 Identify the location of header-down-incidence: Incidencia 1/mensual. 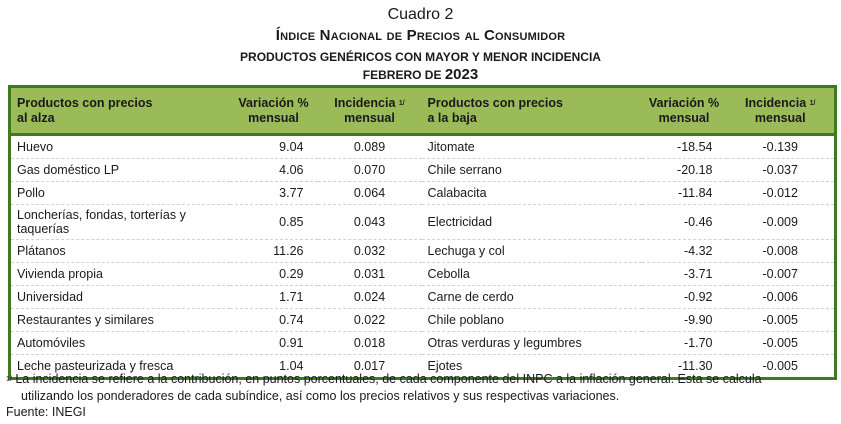
(780, 110).